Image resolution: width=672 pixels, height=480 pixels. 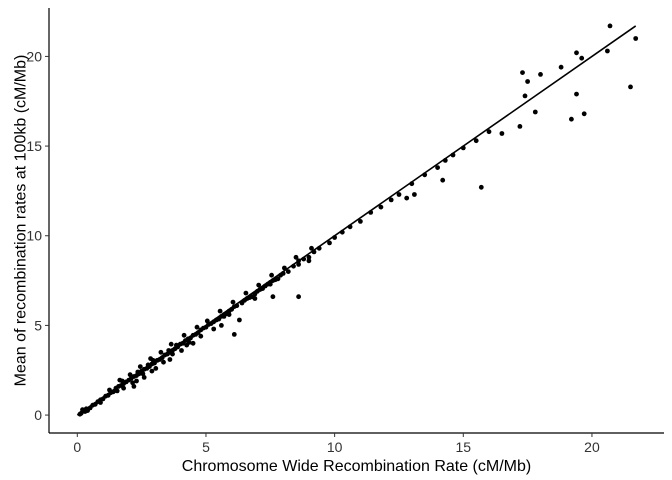 What do you see at coordinates (34, 236) in the screenshot?
I see `y-tick-label: 10` at bounding box center [34, 236].